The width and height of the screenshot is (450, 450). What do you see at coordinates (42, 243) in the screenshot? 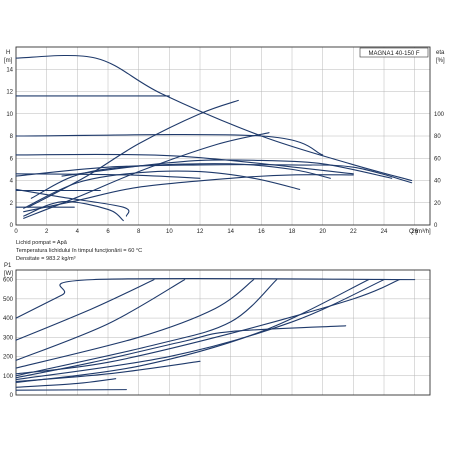
I see `note-fluid: Lichid pompat = Apă` at bounding box center [42, 243].